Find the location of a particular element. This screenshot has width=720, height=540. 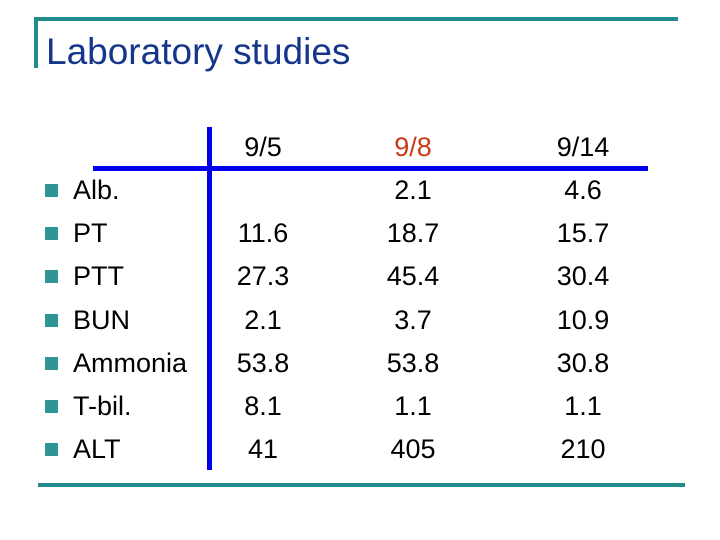

lab-test-name: T-bil. is located at coordinates (102, 406).